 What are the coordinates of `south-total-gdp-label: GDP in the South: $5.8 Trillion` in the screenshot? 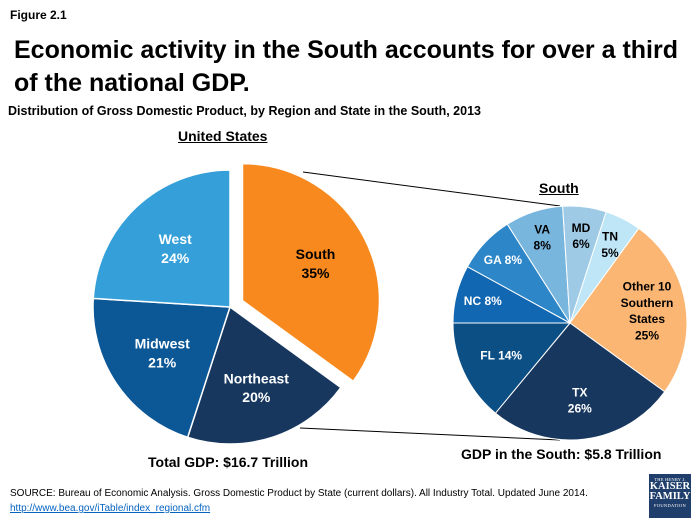 It's located at (561, 454).